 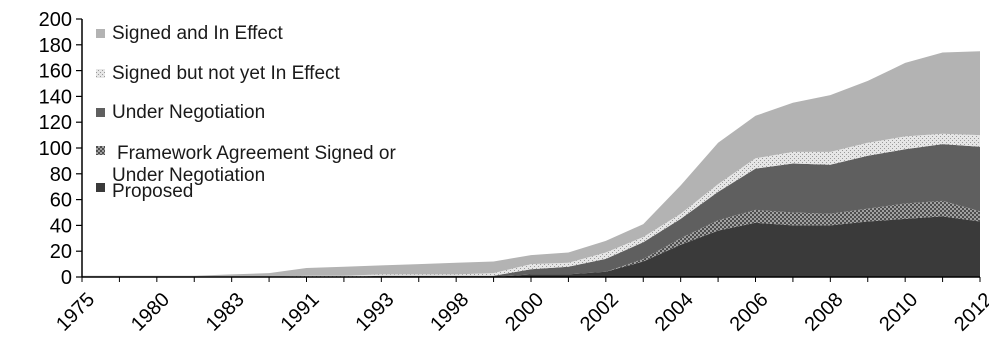 What do you see at coordinates (225, 312) in the screenshot?
I see `x-tick-label: 1983` at bounding box center [225, 312].